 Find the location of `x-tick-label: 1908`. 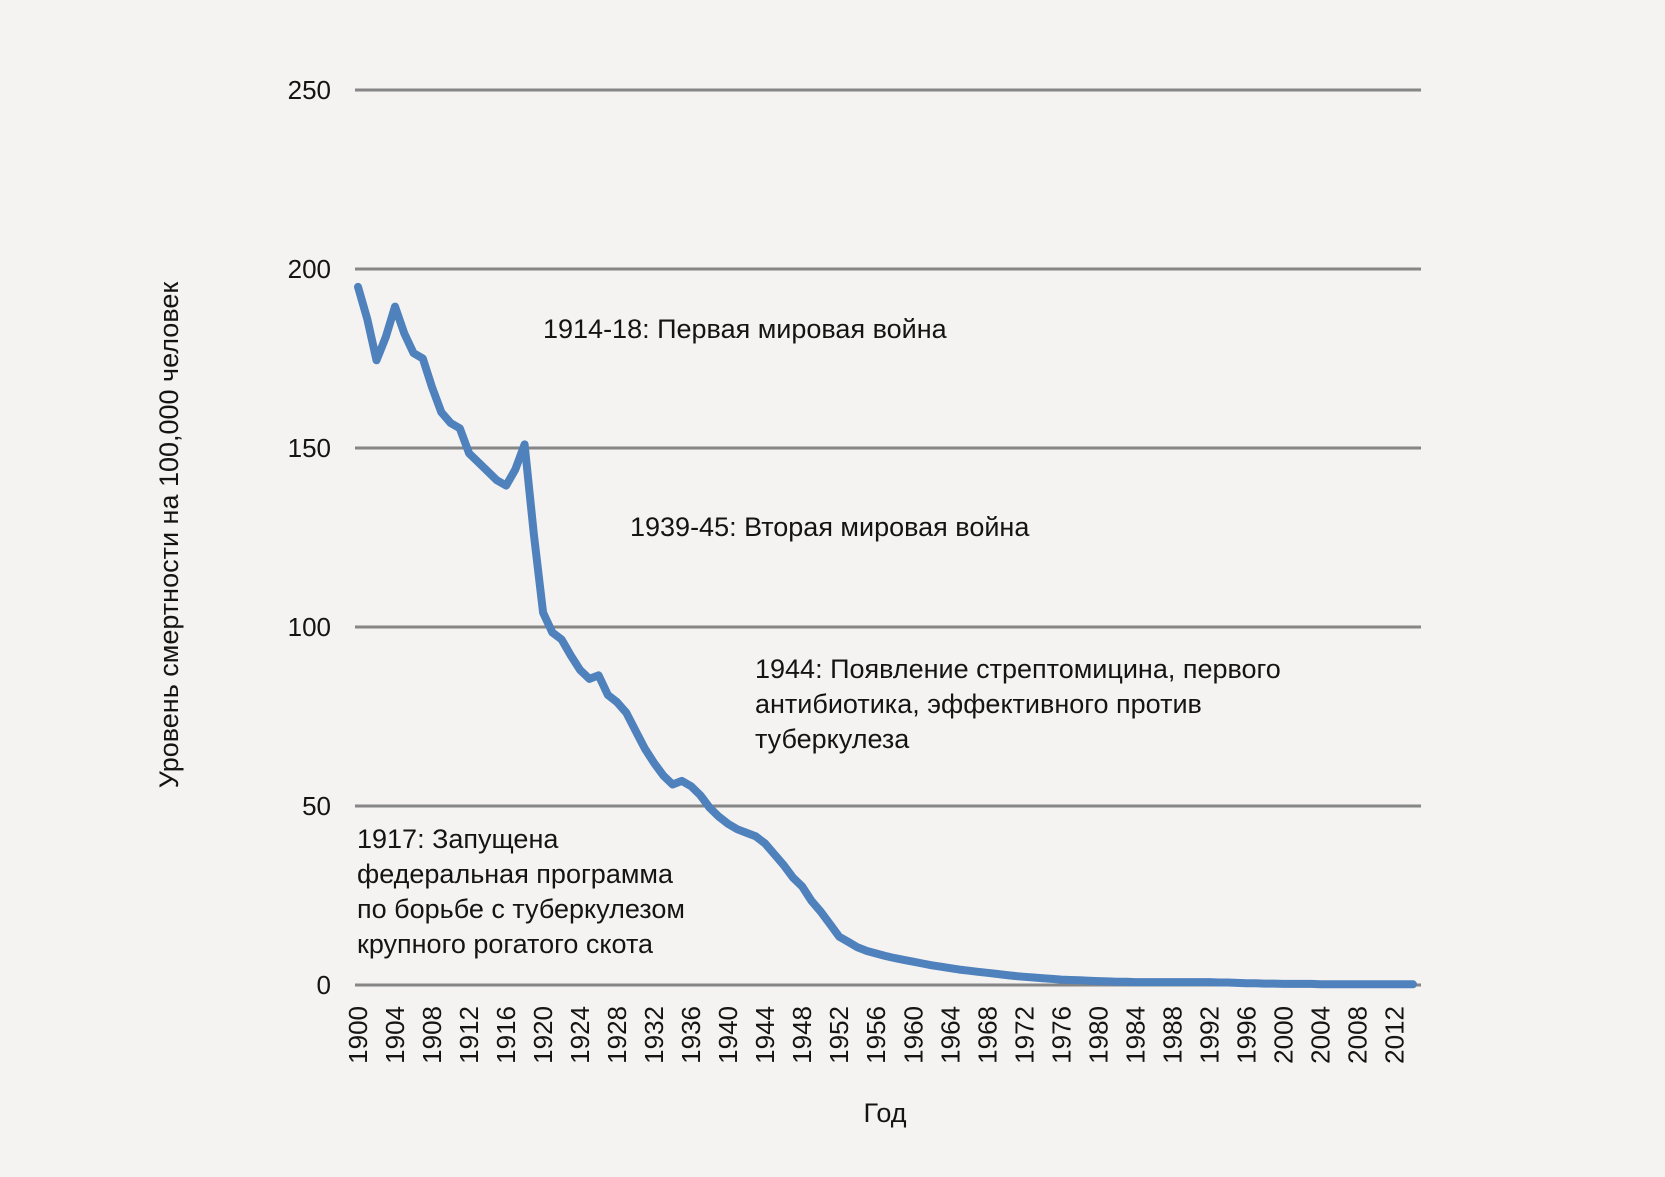

x-tick-label: 1908 is located at coordinates (432, 1035).